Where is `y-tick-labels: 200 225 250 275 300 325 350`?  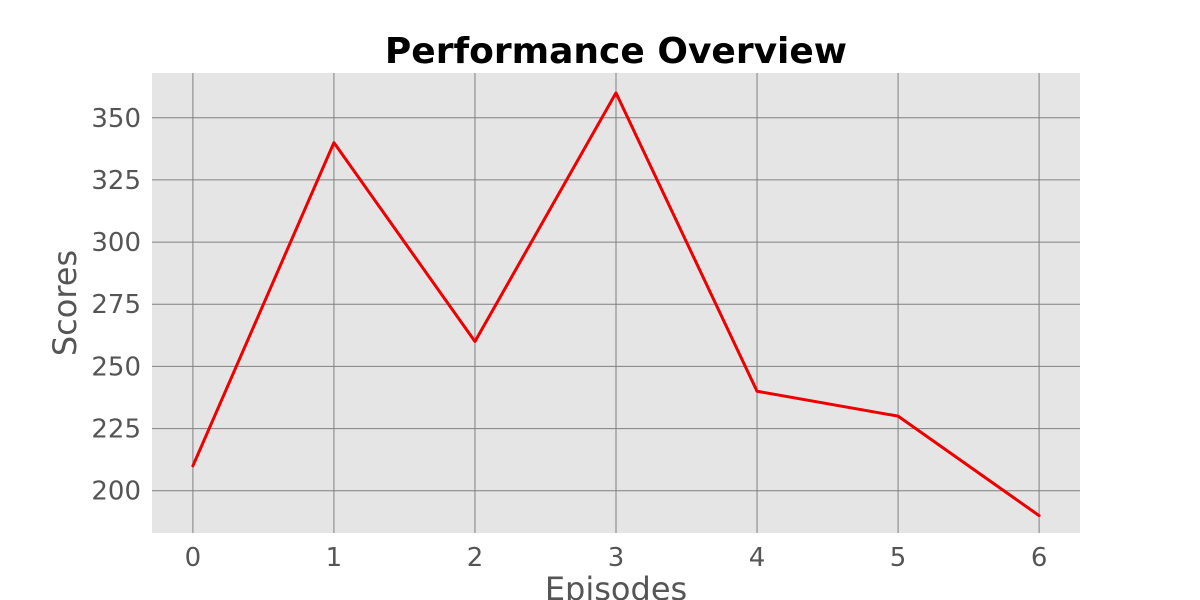 y-tick-labels: 200 225 250 275 300 325 350 is located at coordinates (116, 305).